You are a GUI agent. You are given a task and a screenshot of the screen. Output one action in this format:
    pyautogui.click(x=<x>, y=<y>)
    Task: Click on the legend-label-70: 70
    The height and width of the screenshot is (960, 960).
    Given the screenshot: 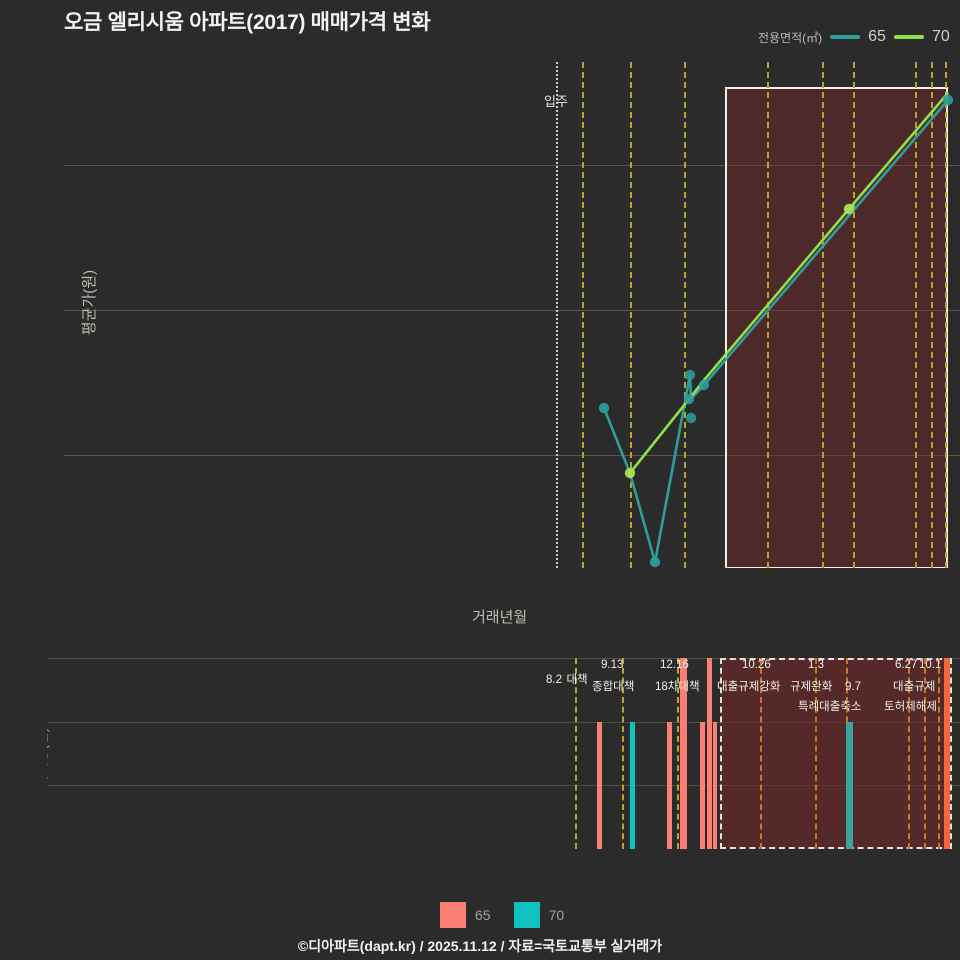 What is the action you would take?
    pyautogui.click(x=940, y=36)
    